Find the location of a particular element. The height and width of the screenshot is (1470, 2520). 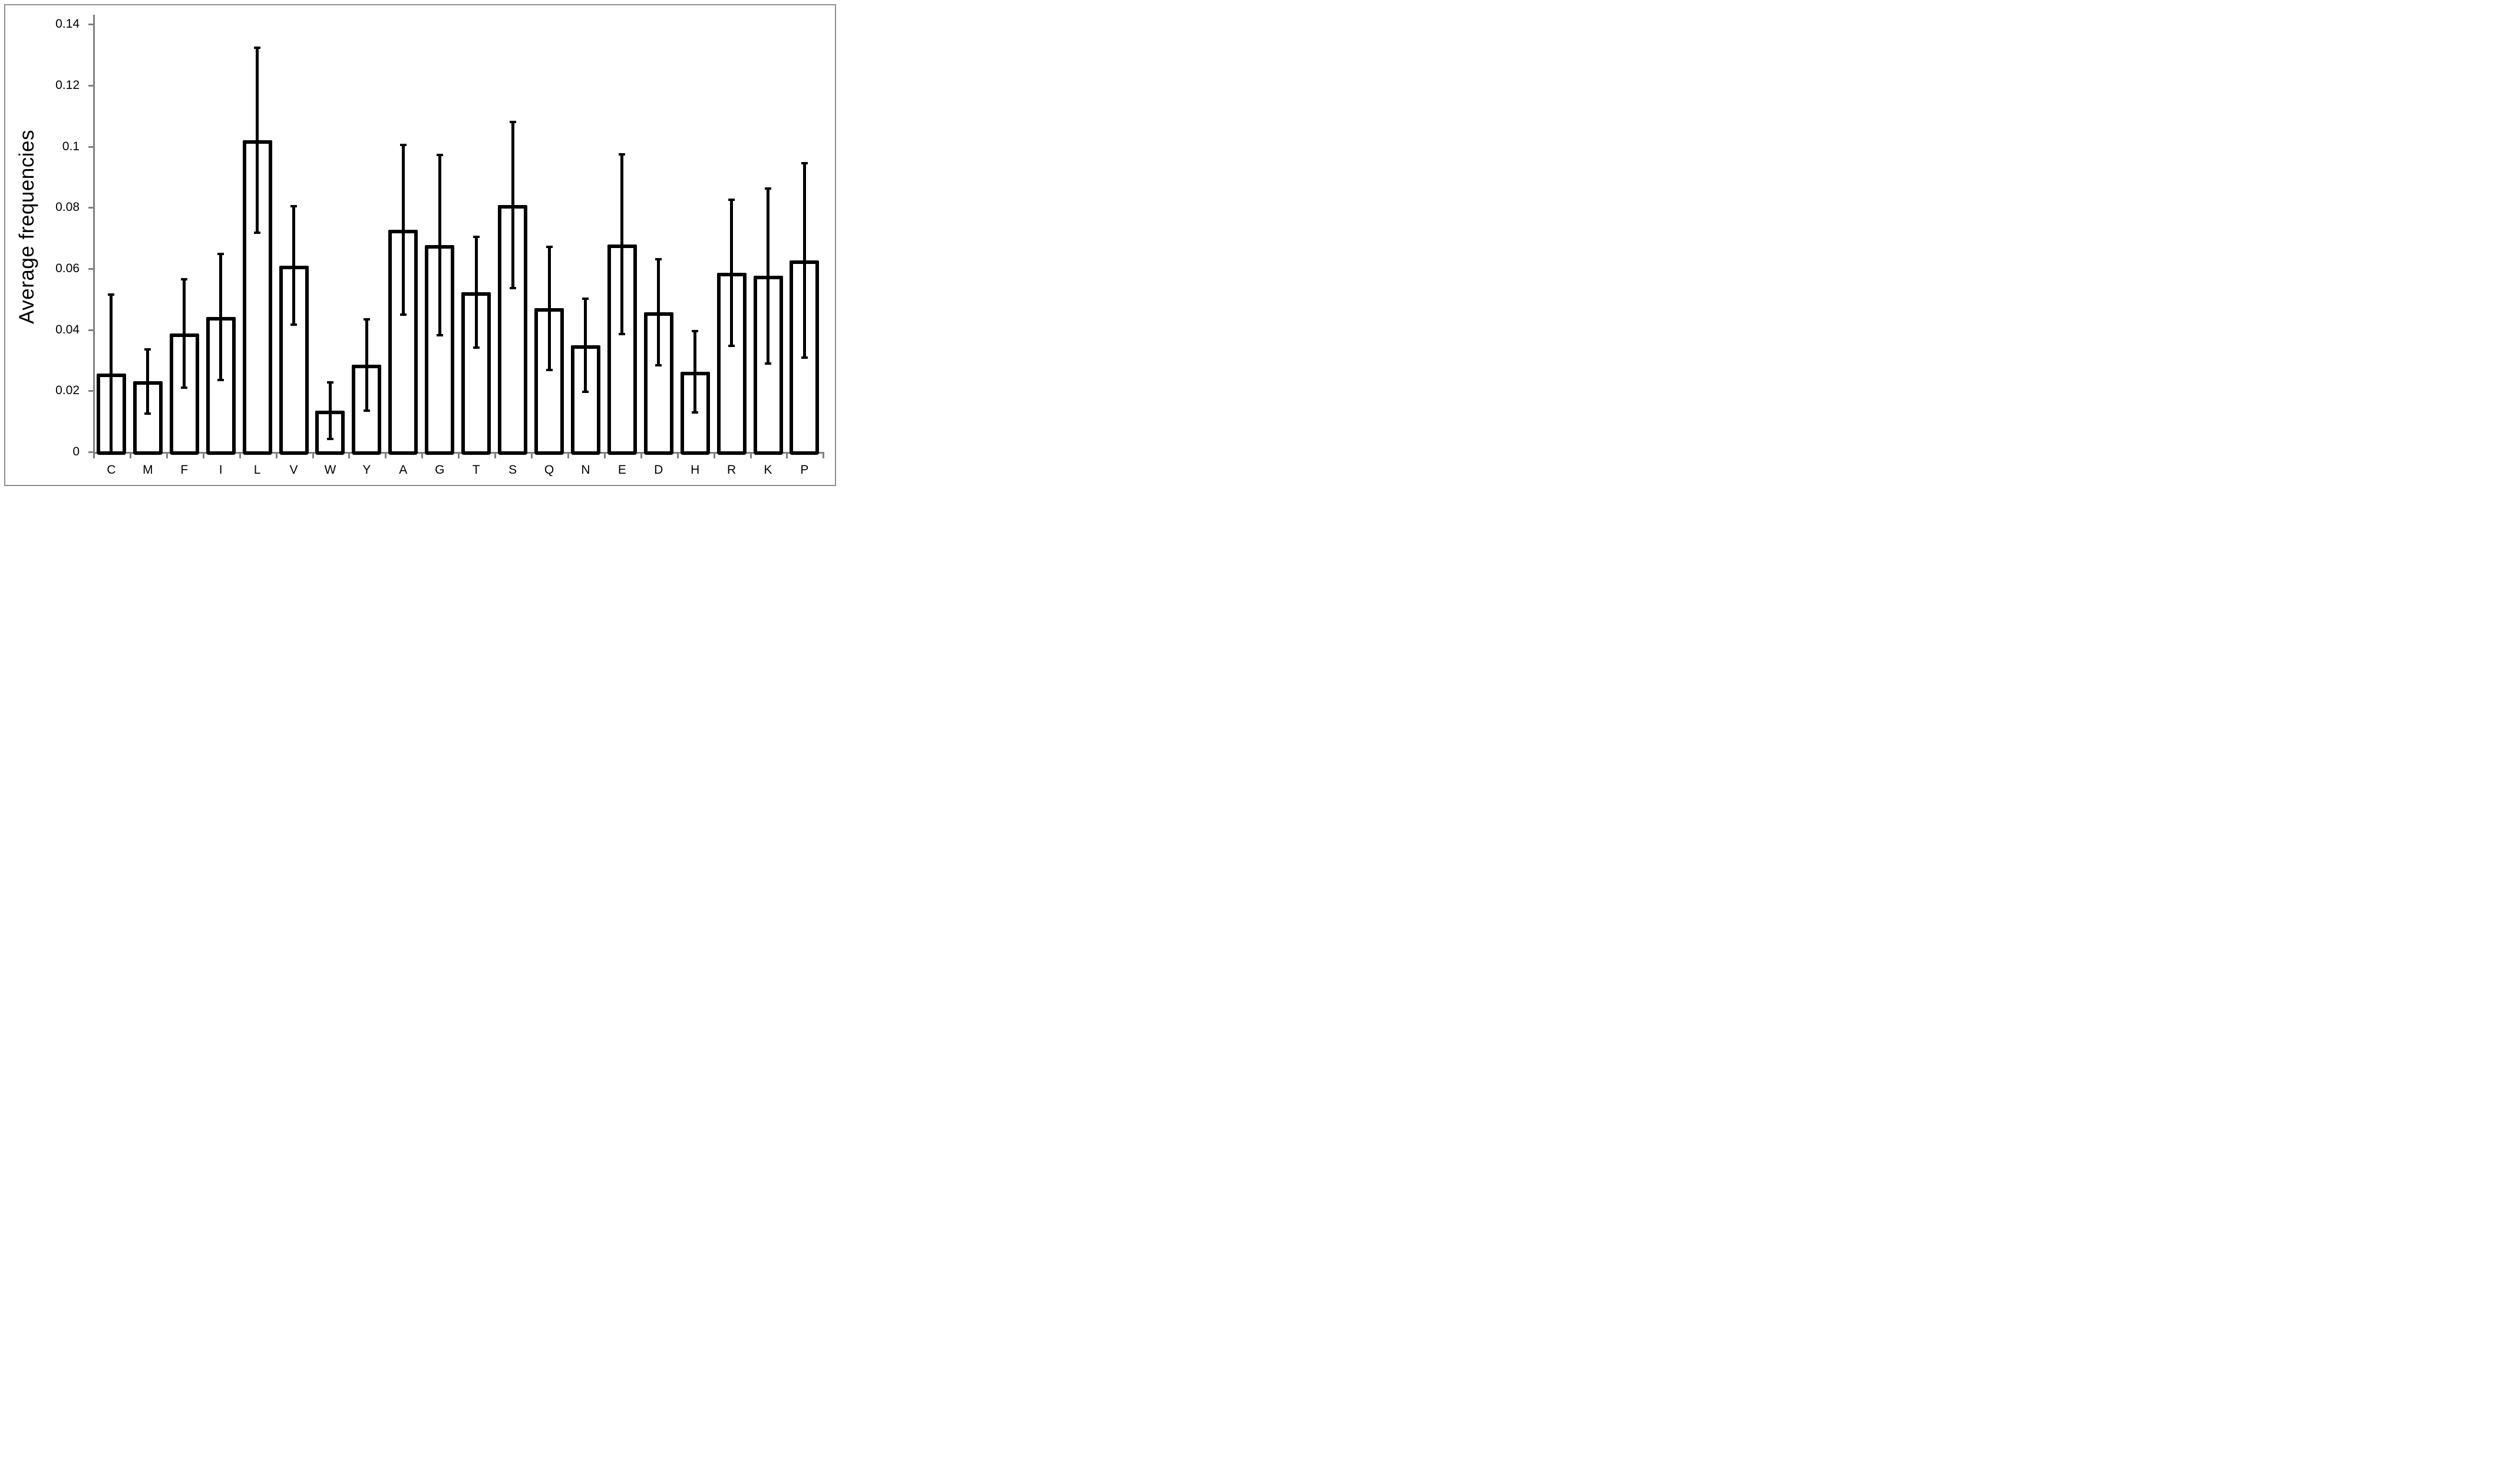

error-bar-cap-top-T is located at coordinates (476, 237).